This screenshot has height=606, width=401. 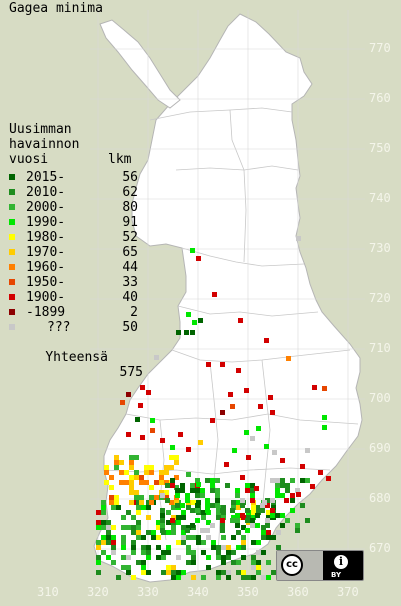 I want to click on legend-heading-line-1: Uusimman, so click(x=40, y=129).